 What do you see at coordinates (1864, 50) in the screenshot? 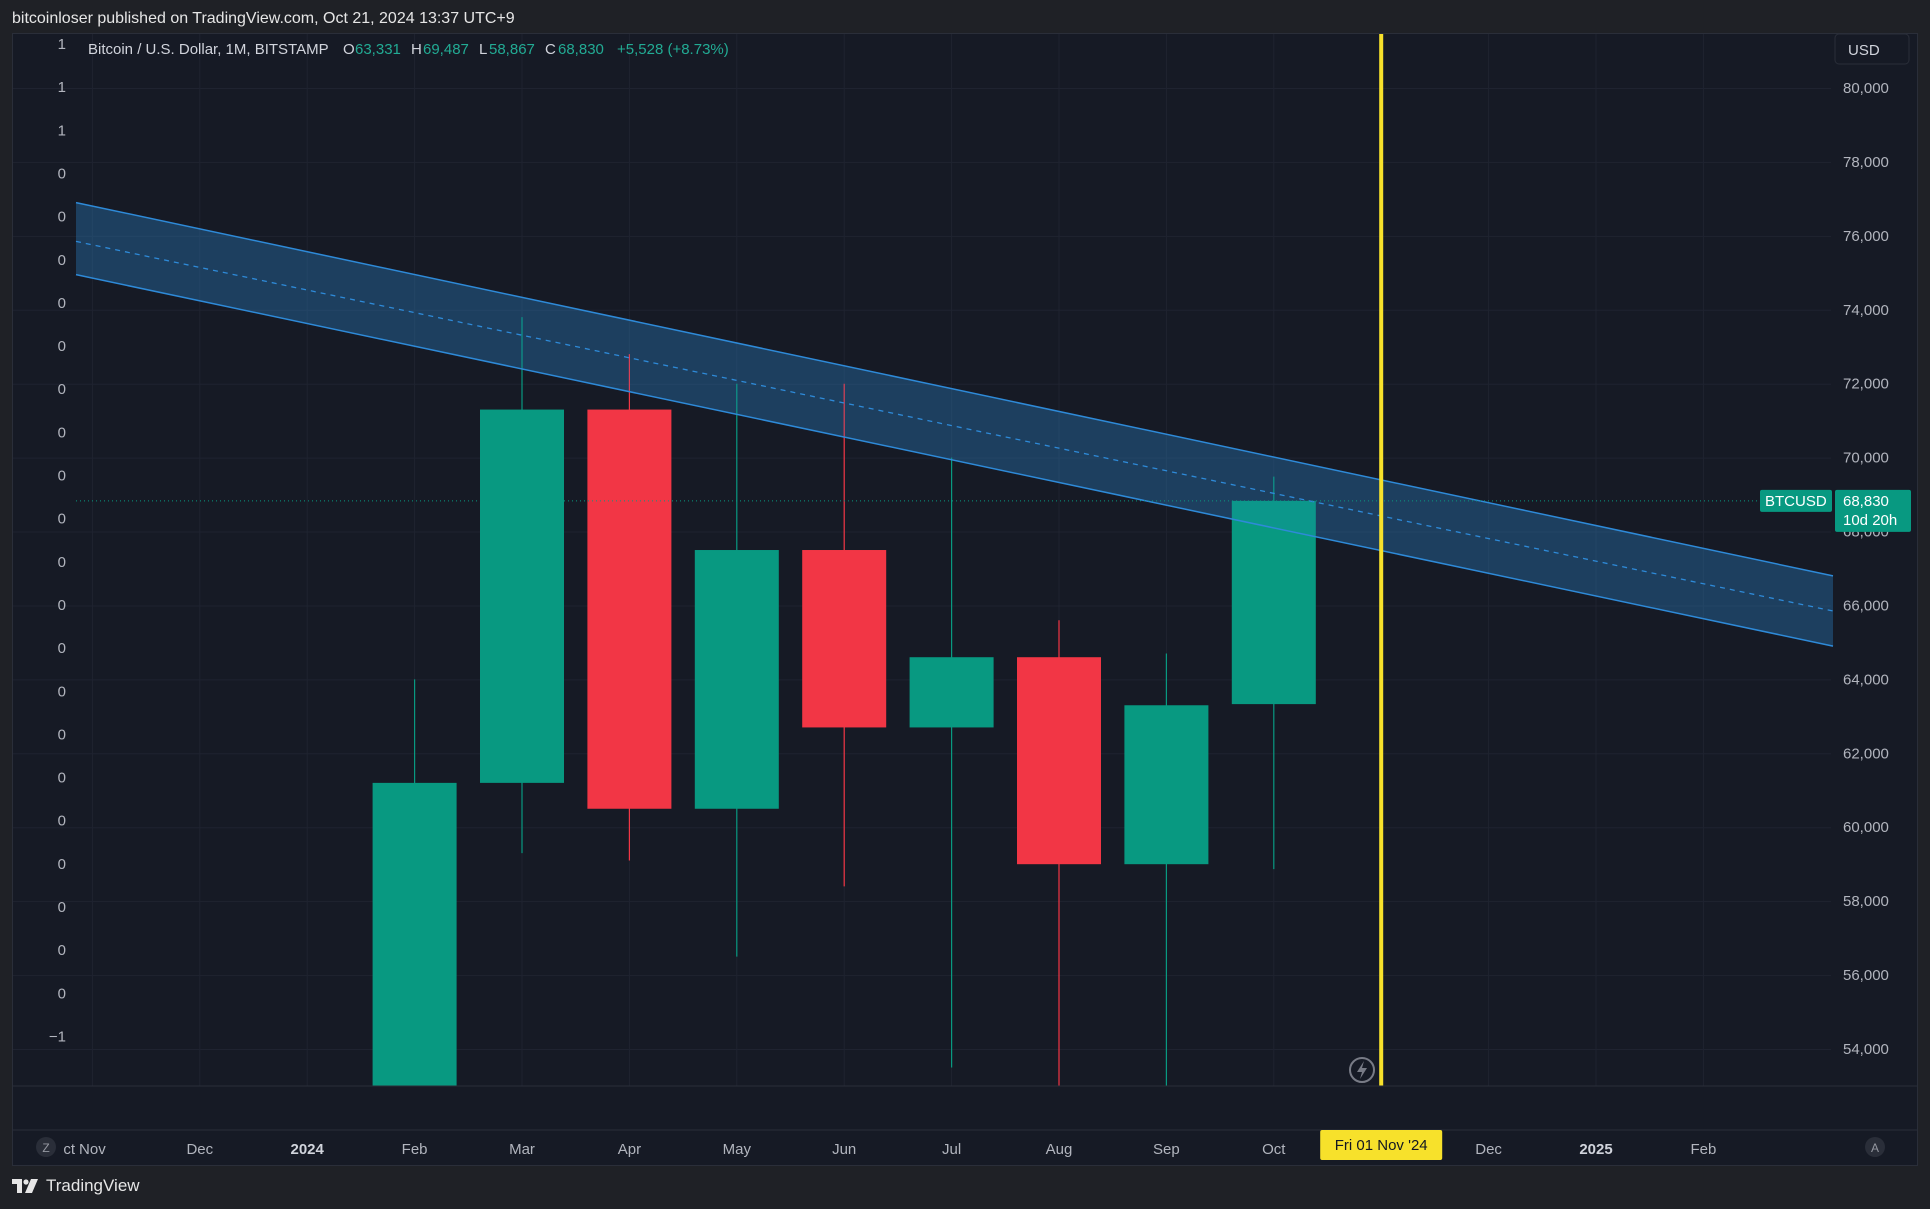
I see `svg-text: USD` at bounding box center [1864, 50].